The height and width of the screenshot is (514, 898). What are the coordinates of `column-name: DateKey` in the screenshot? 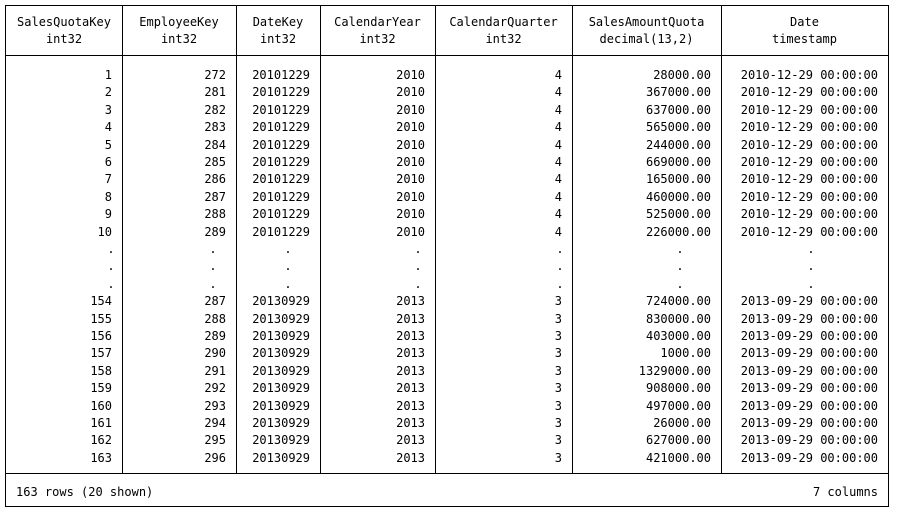 It's located at (278, 22).